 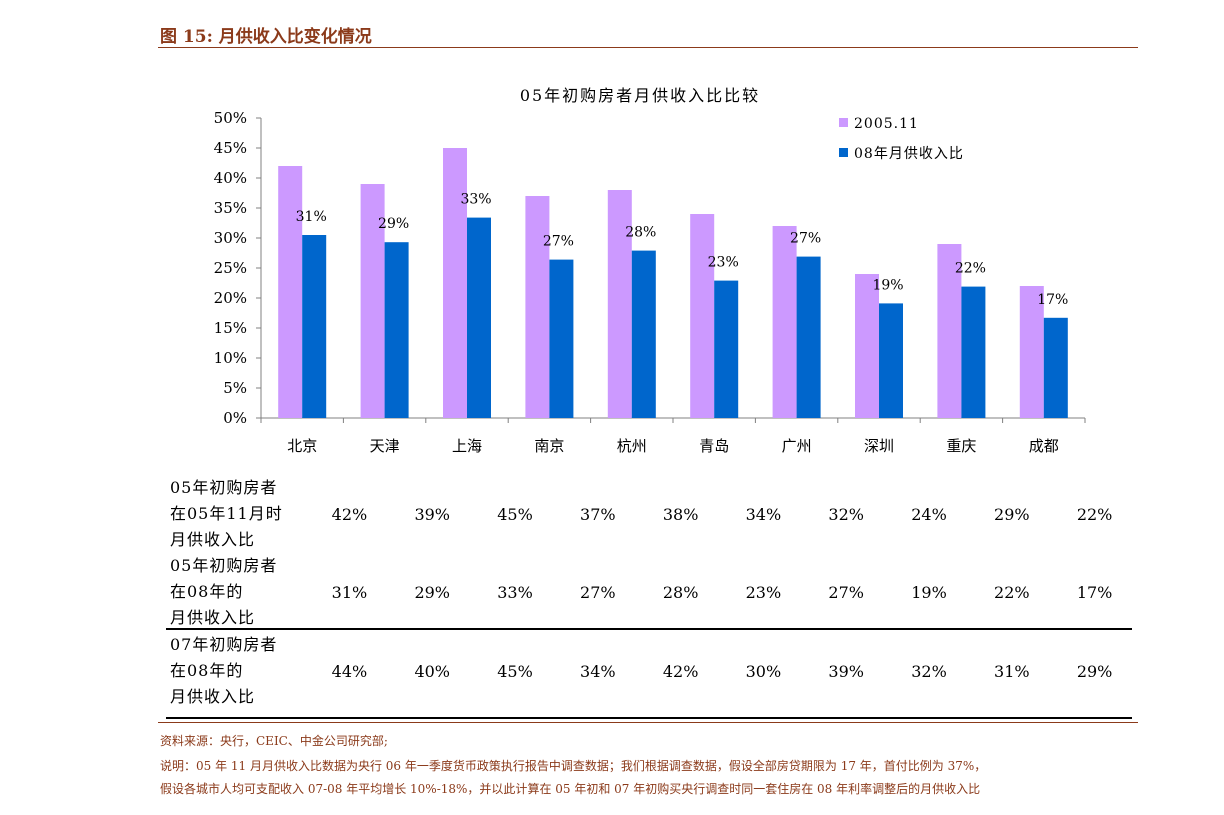 I want to click on row-label: 07年初购房者 在08年的 月供收入比, so click(x=224, y=670).